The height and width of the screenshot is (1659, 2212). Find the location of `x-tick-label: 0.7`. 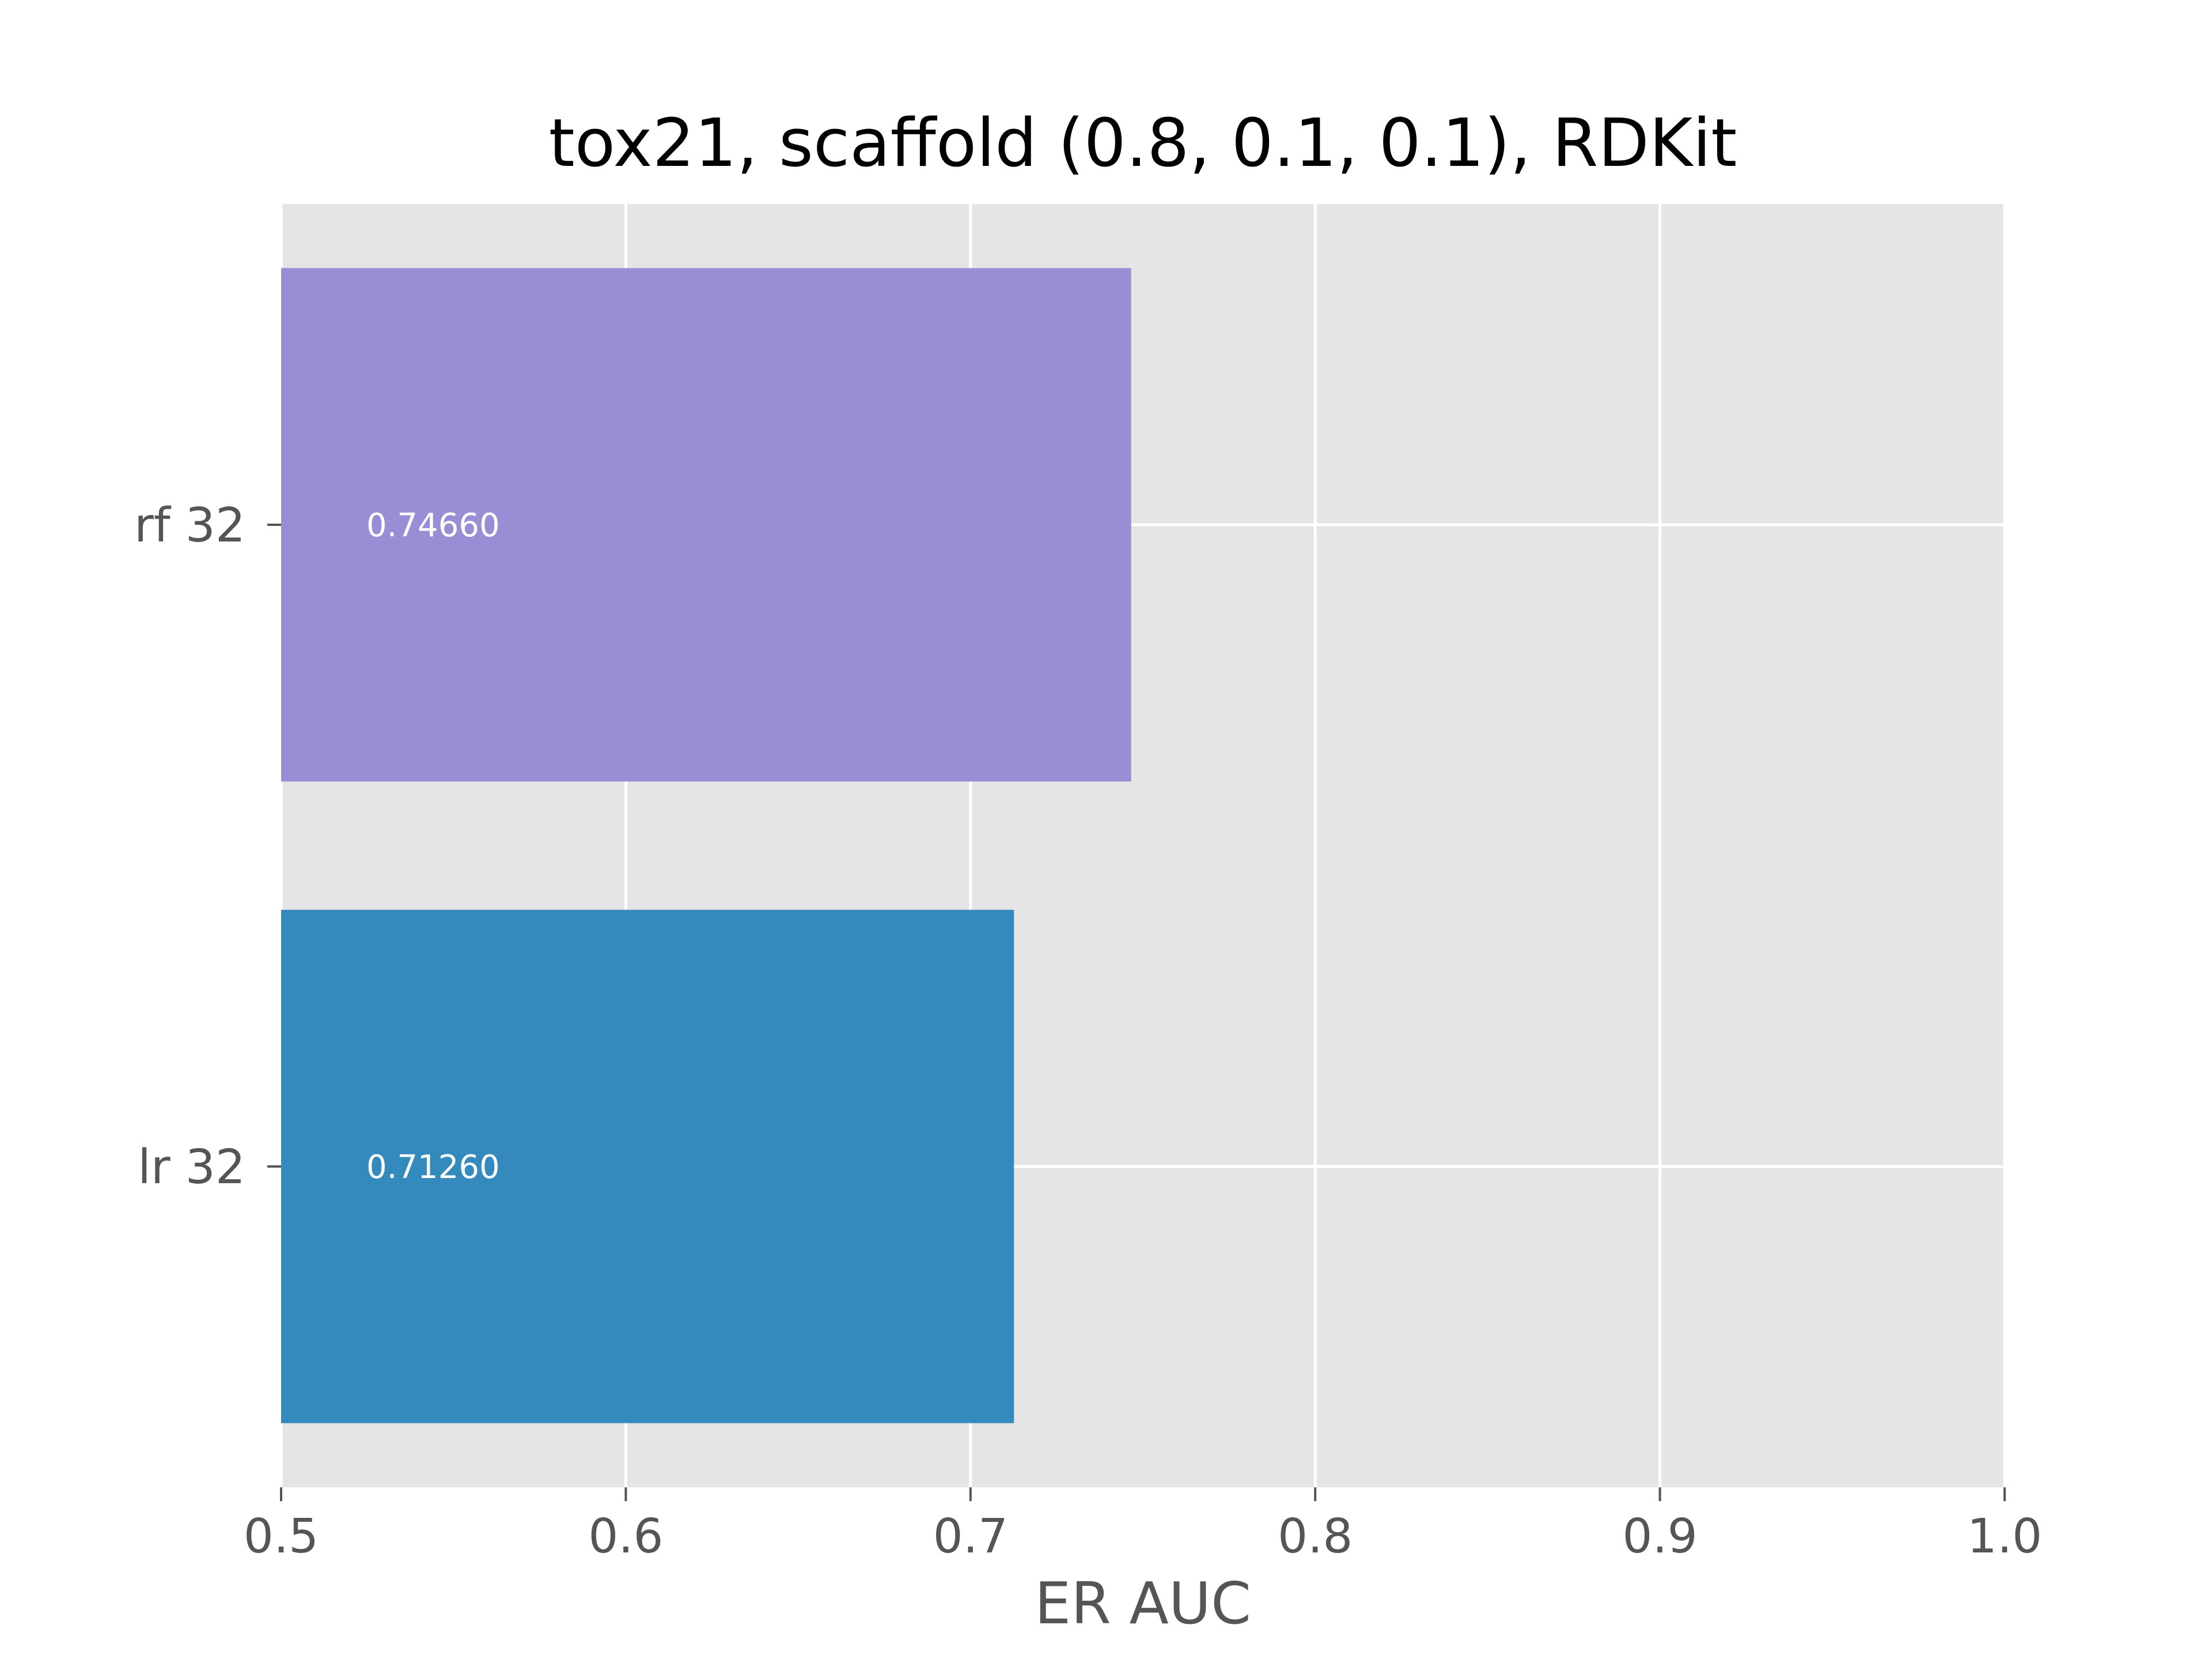

x-tick-label: 0.7 is located at coordinates (970, 1536).